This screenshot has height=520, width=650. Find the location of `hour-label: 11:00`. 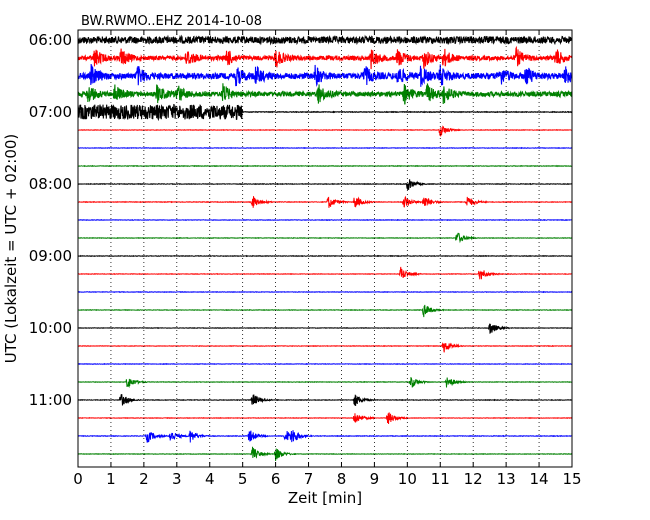

hour-label: 11:00 is located at coordinates (50, 400).